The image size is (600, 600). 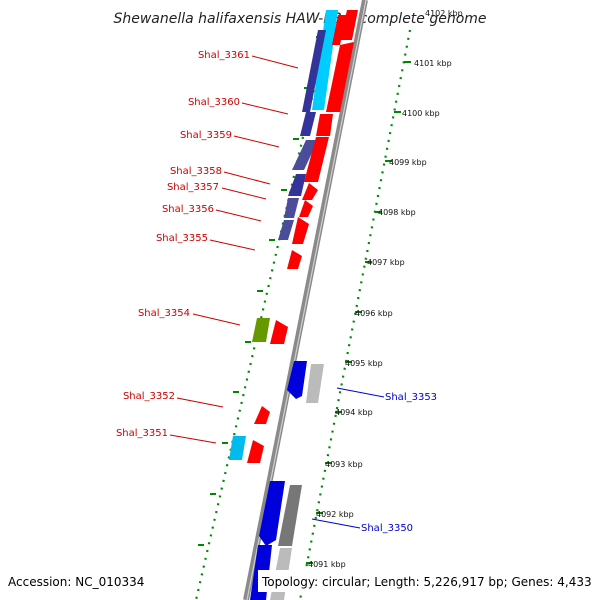 I want to click on right-gene-labels: Shal_3353 Shal_3350, so click(x=399, y=463).